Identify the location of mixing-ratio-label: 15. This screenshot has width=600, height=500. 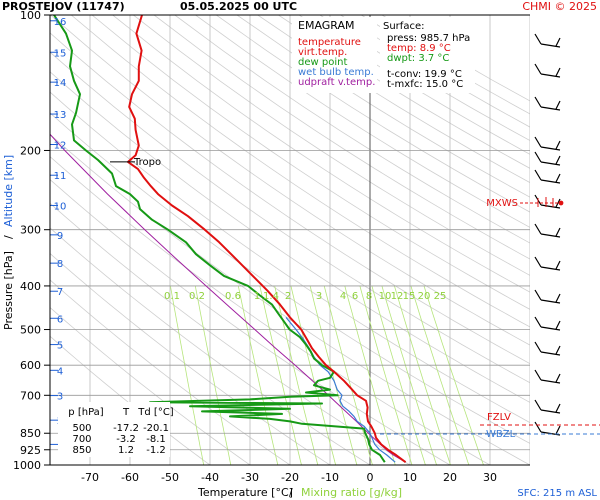
(409, 296).